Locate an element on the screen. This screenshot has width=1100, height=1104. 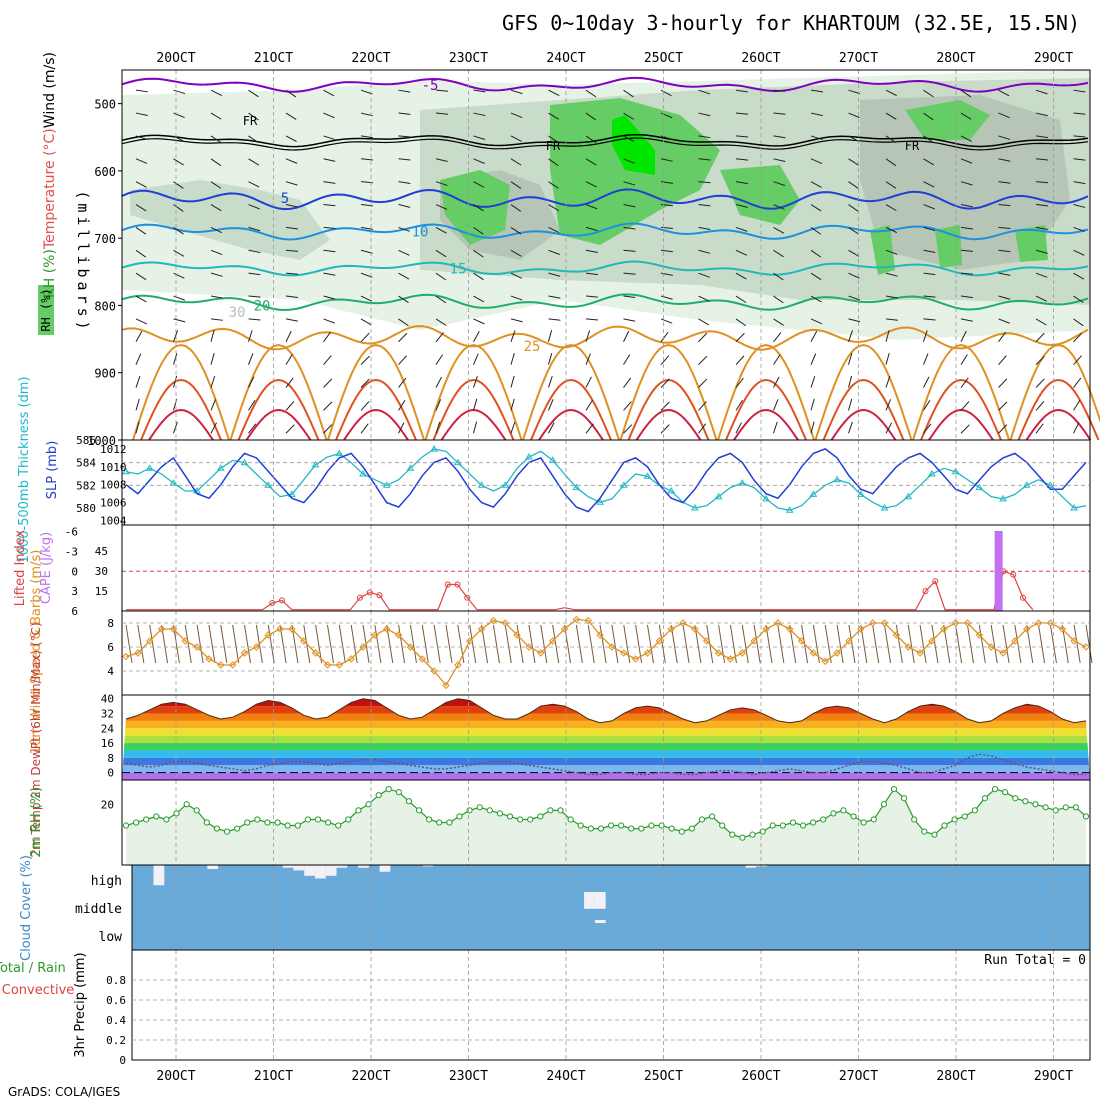
ylabel-part: Temperature (°C) is located at coordinates (50, 189).